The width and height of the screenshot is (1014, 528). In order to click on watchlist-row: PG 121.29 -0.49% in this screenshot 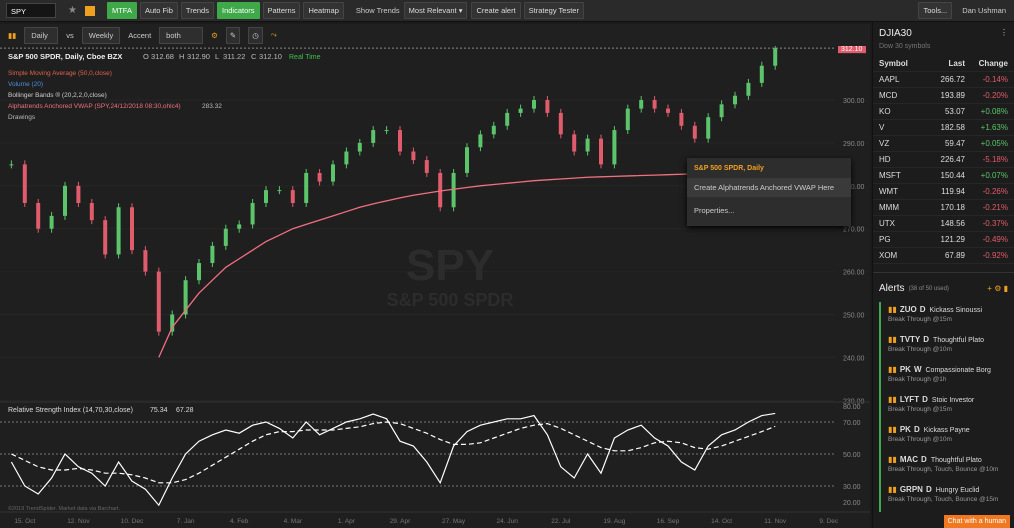, I will do `click(943, 240)`.